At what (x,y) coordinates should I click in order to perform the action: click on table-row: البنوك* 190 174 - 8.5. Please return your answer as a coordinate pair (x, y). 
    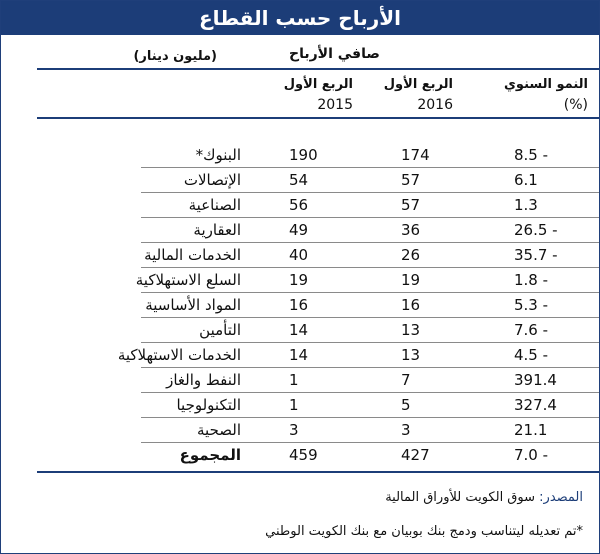
    Looking at the image, I should click on (300, 155).